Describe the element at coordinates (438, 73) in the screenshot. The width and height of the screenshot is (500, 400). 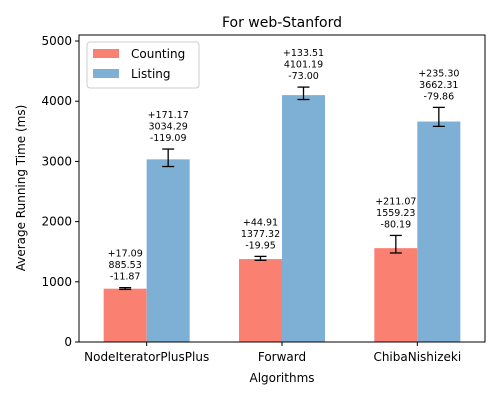
I see `annotation-listing-2-0: +235.30` at that location.